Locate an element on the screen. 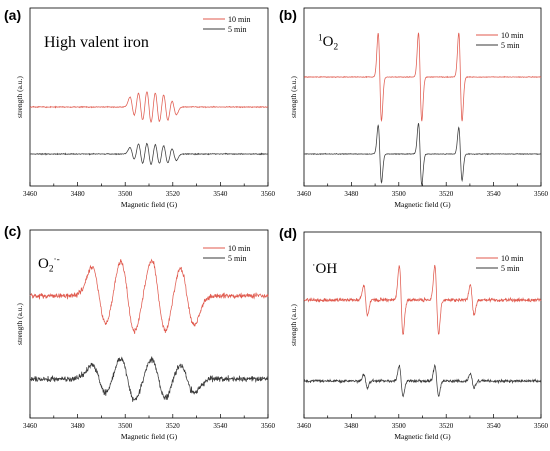 This screenshot has height=451, width=550. panel-letter: (a) is located at coordinates (12, 15).